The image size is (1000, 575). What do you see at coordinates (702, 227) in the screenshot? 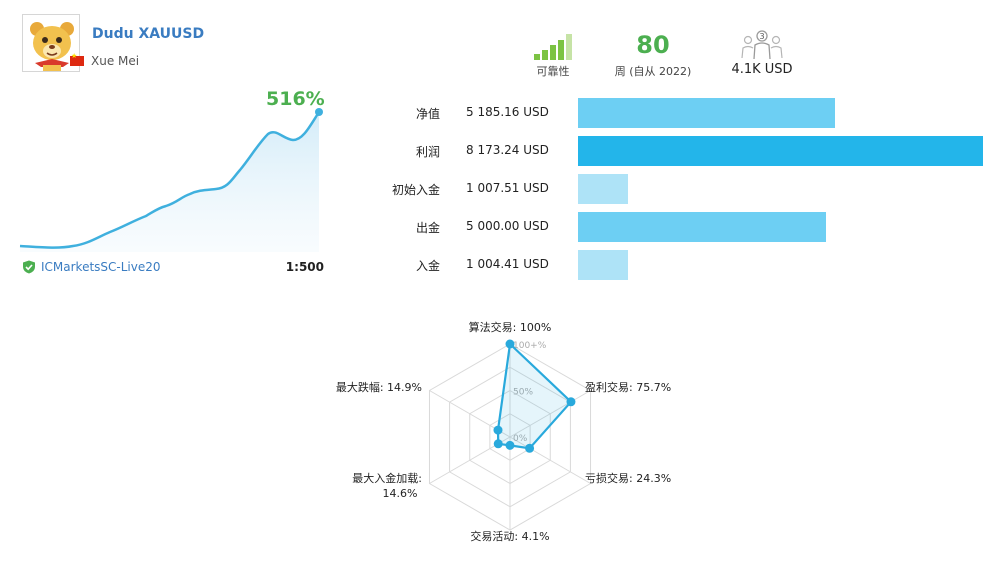
I see `metric-bar-withdrawals` at bounding box center [702, 227].